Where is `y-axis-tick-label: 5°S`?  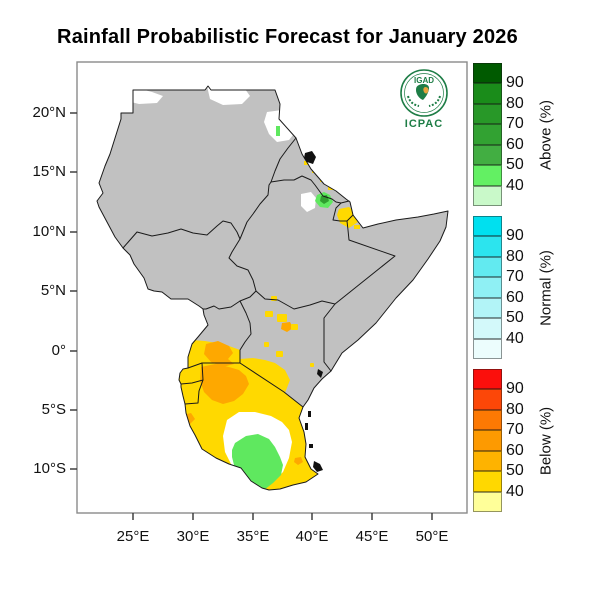
y-axis-tick-label: 5°S is located at coordinates (53, 409).